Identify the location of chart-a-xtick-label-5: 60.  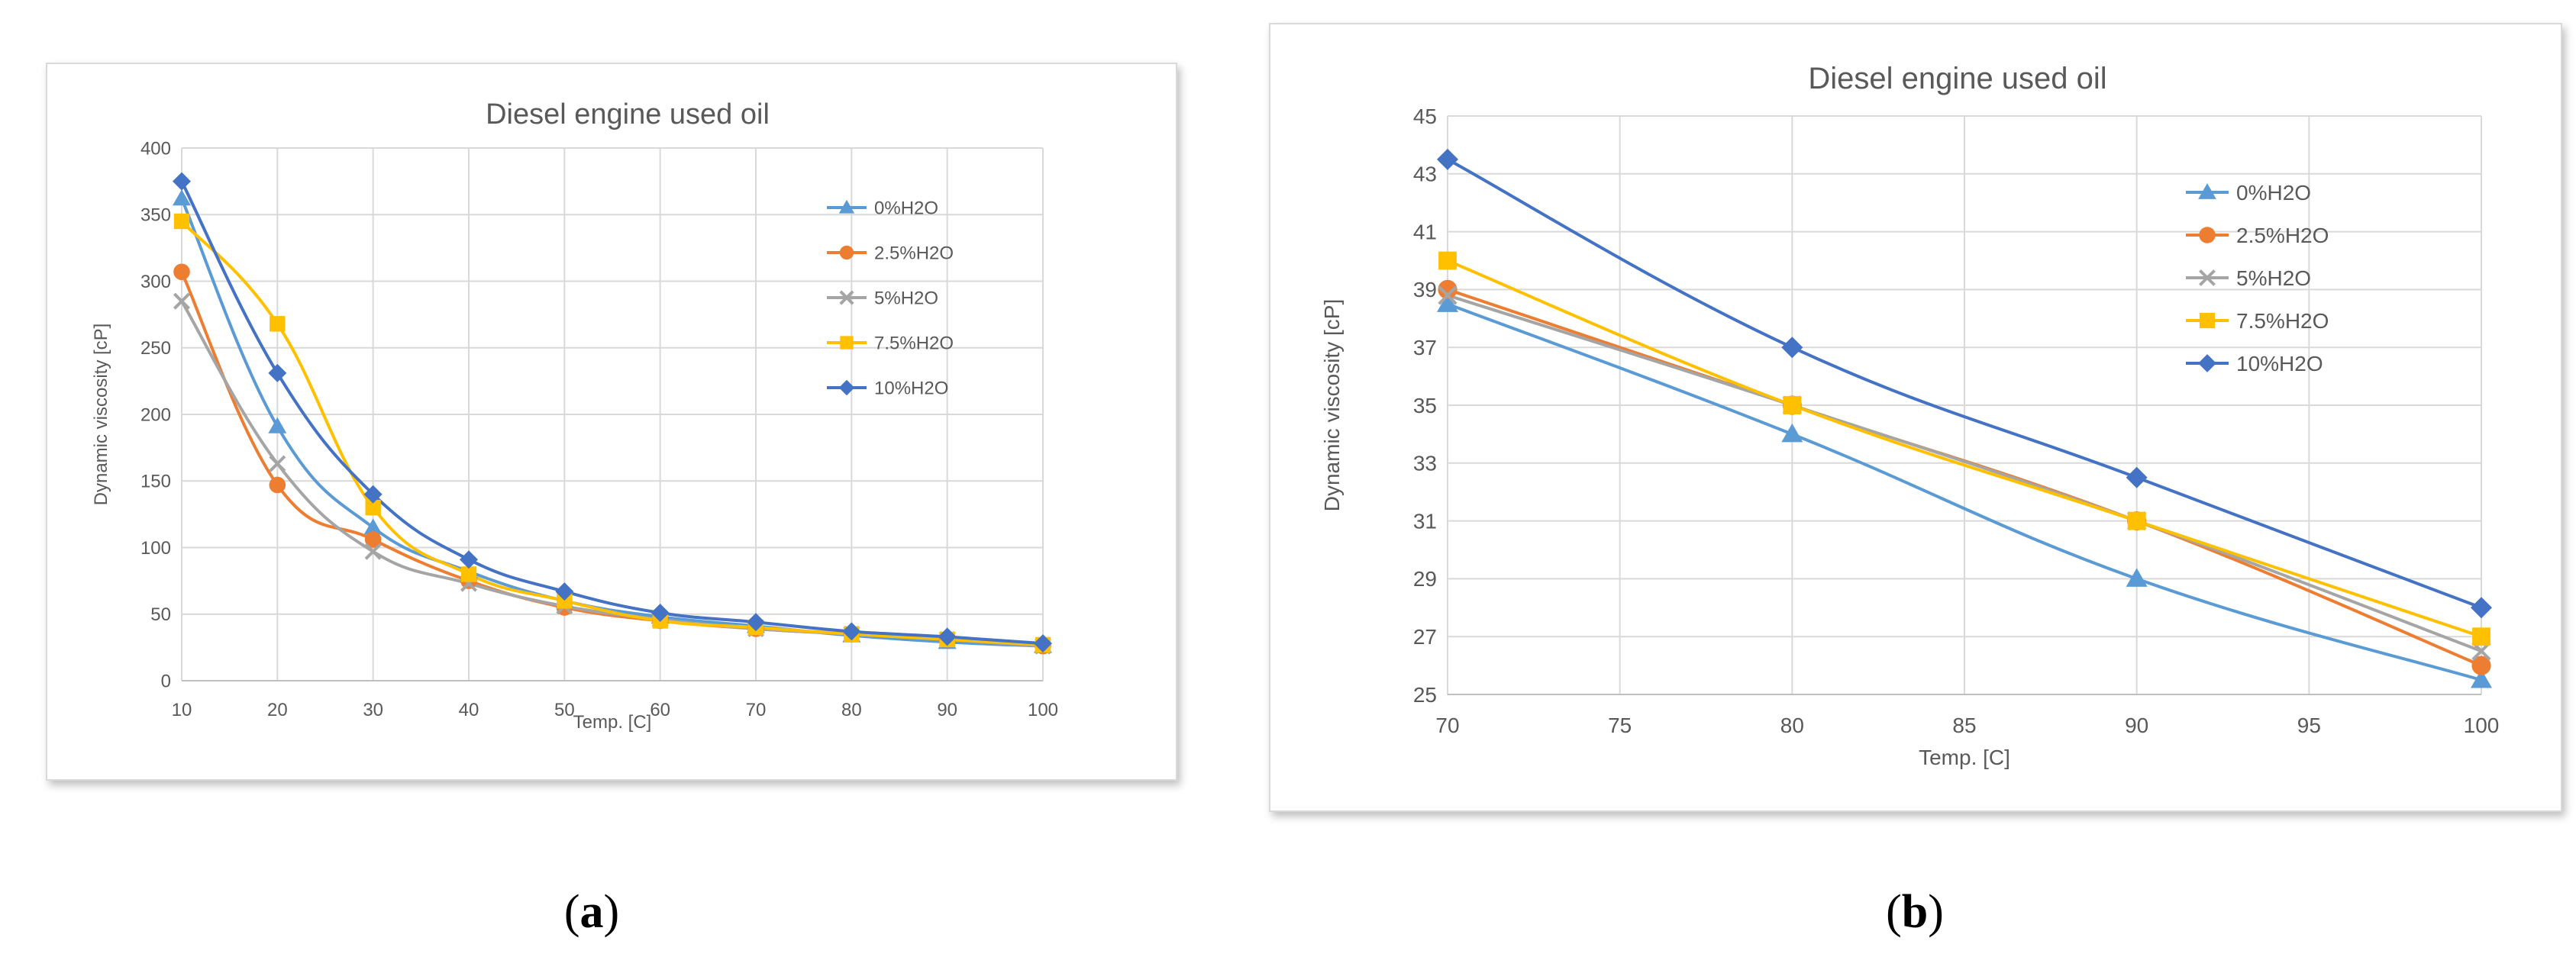
(660, 710).